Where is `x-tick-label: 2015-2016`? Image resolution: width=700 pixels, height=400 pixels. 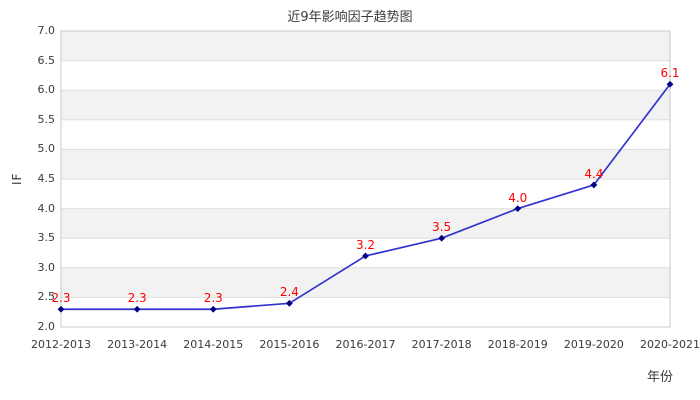 x-tick-label: 2015-2016 is located at coordinates (289, 344).